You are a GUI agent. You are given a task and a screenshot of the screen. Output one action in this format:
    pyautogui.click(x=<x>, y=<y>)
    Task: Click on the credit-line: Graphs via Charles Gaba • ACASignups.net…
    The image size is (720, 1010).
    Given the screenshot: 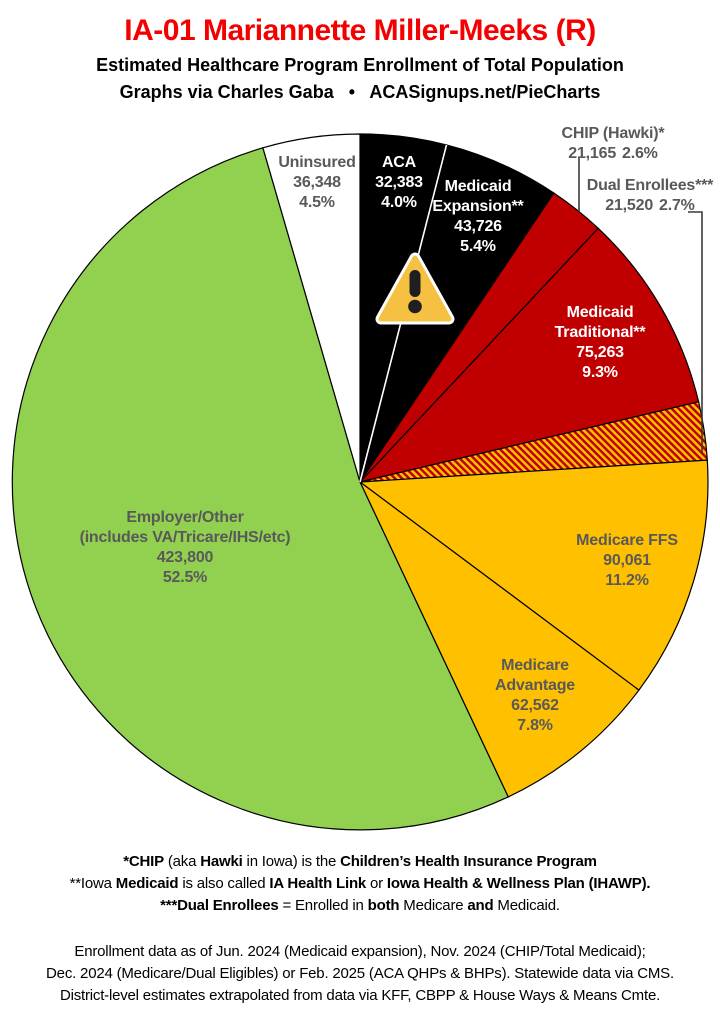 What is the action you would take?
    pyautogui.click(x=360, y=92)
    